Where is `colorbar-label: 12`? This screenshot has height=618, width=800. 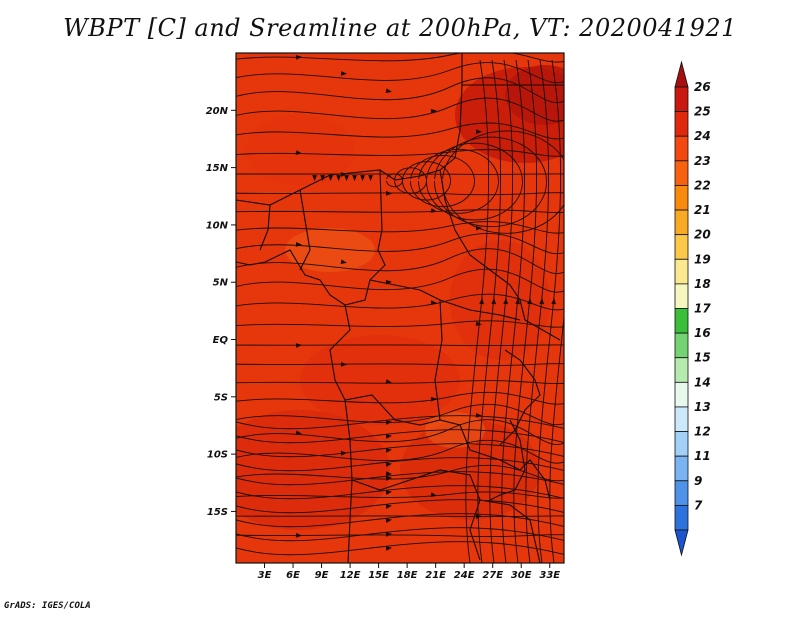
colorbar-label: 12 is located at coordinates (702, 432).